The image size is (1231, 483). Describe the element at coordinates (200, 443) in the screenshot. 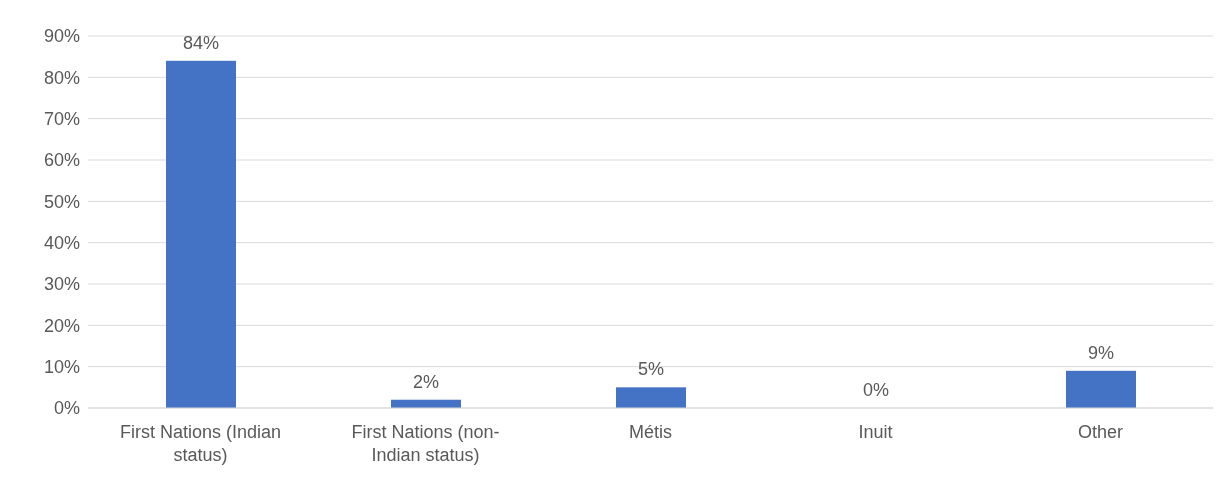

I see `x-tick-label: First Nations (Indian status)` at that location.